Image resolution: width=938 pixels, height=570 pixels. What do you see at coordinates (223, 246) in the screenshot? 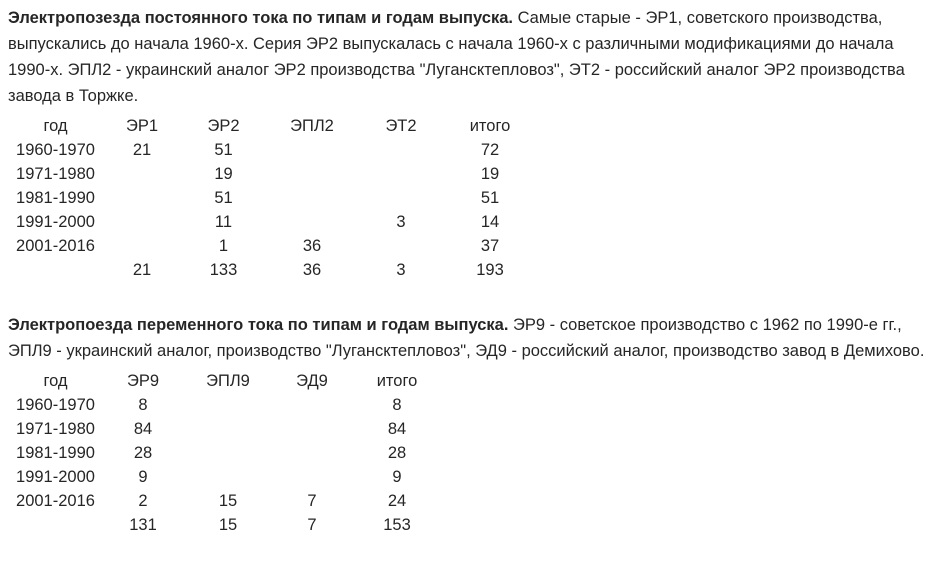
I see `table-cell: 1` at bounding box center [223, 246].